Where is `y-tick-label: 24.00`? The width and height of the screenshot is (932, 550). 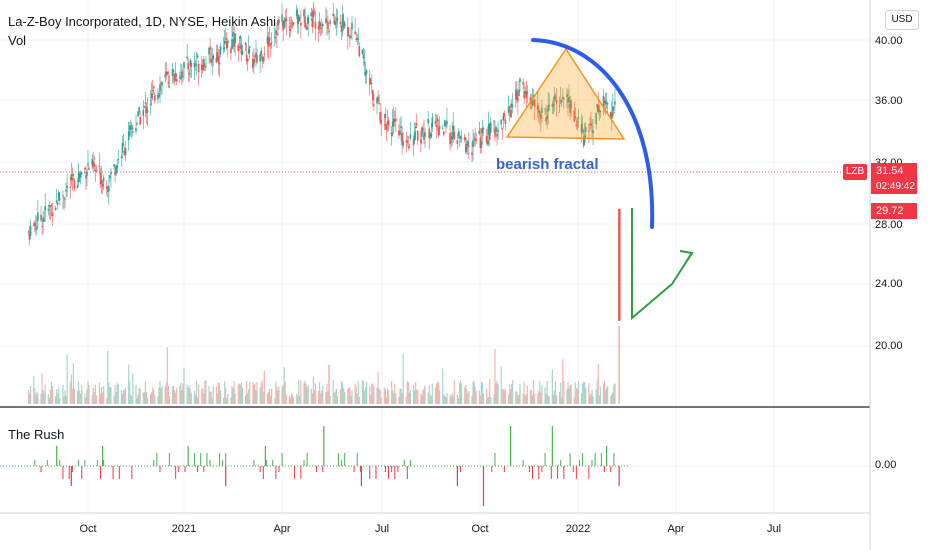 y-tick-label: 24.00 is located at coordinates (889, 284).